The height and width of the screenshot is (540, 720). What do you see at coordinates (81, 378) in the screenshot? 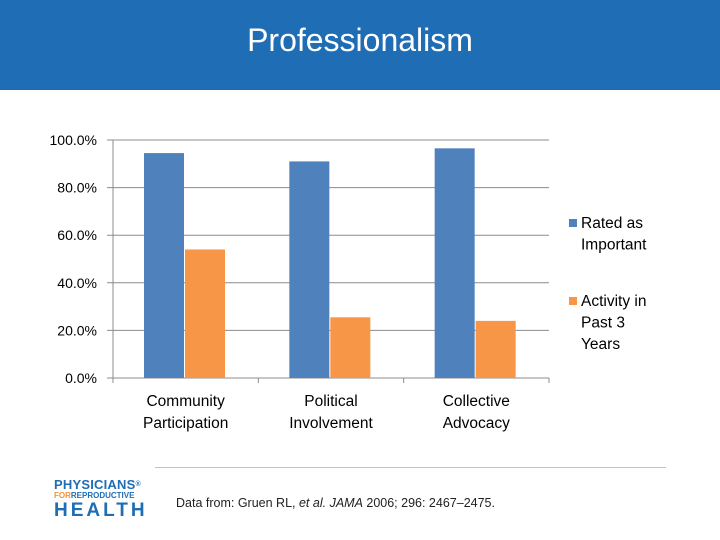
I see `y-tick-label: 0.0%` at bounding box center [81, 378].